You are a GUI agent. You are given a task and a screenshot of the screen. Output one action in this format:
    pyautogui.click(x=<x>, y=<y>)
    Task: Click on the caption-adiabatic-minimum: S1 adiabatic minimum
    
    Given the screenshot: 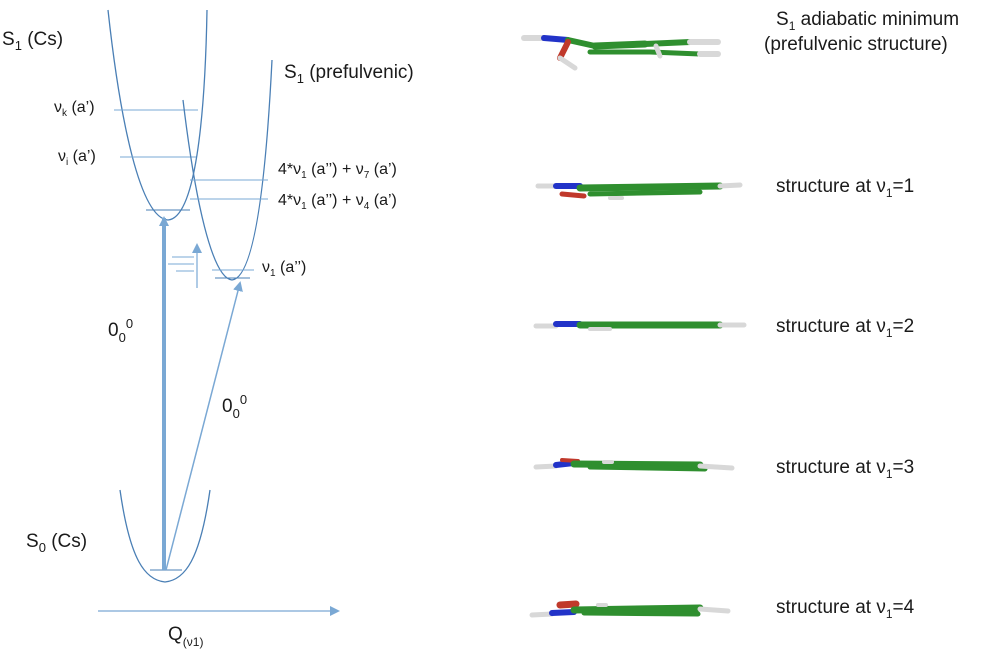 What is the action you would take?
    pyautogui.click(x=868, y=21)
    